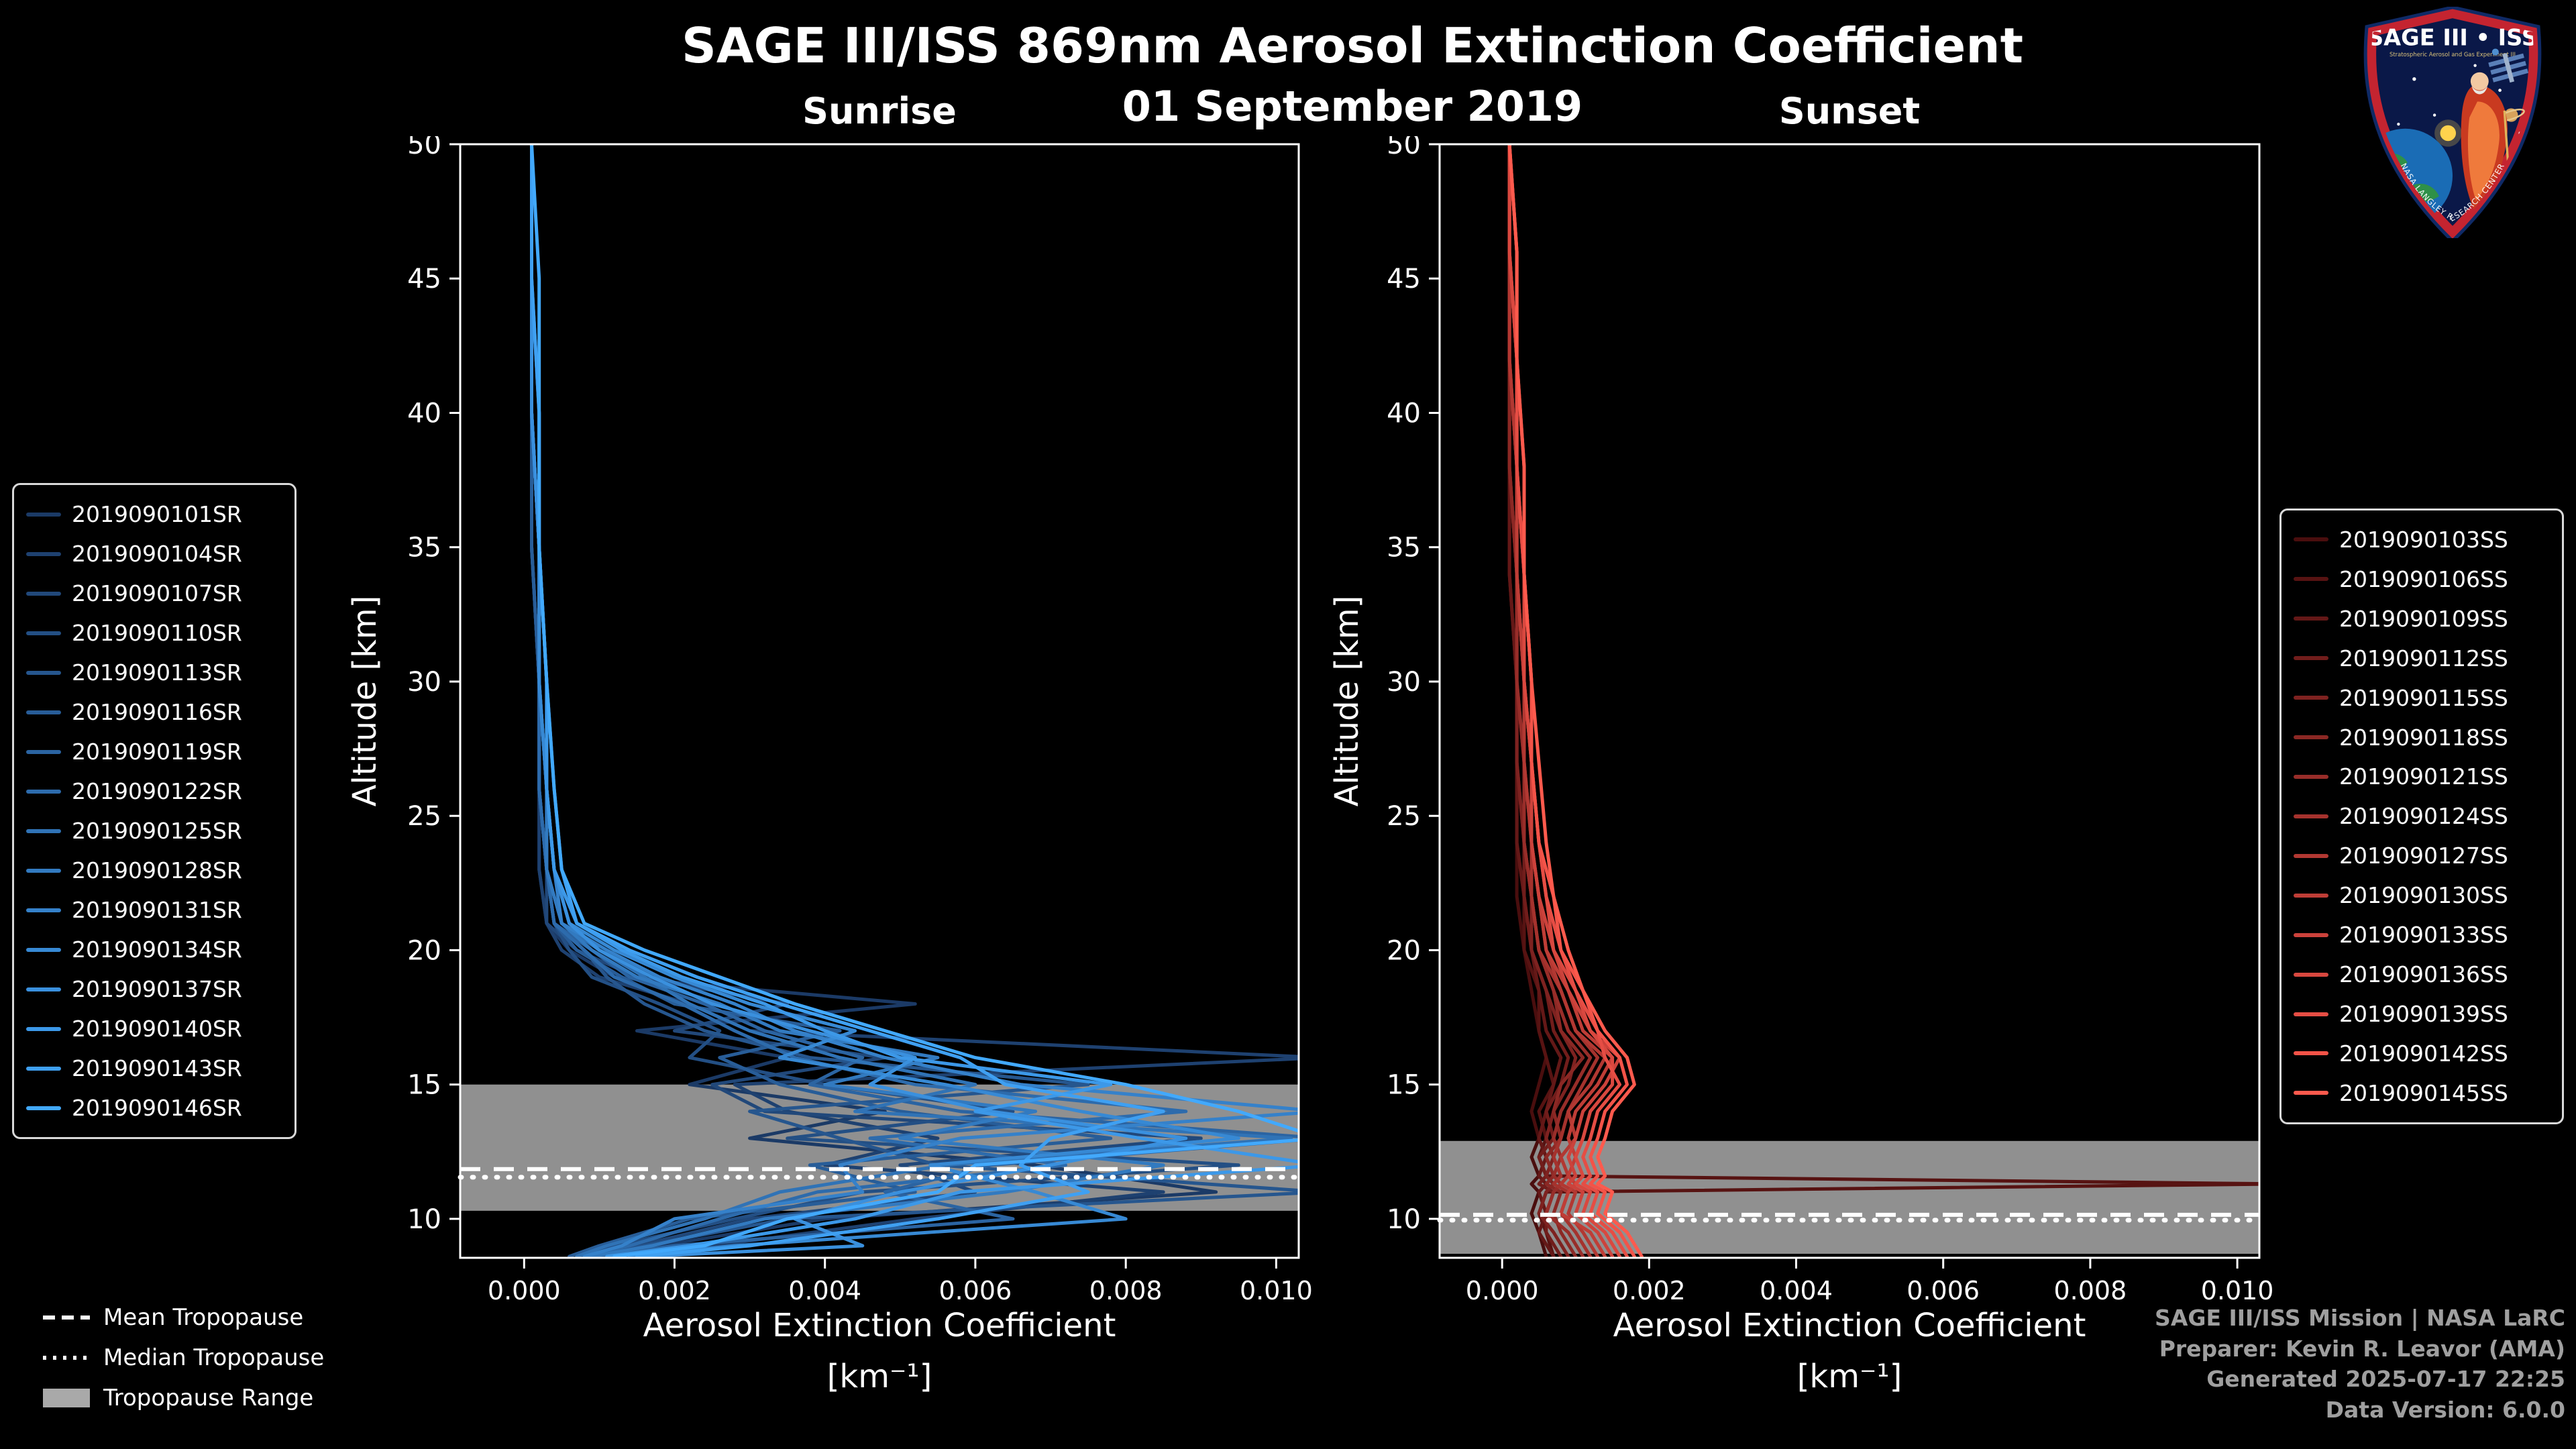 The width and height of the screenshot is (2576, 1449). What do you see at coordinates (2423, 539) in the screenshot?
I see `legend-label: 2019090103SS` at bounding box center [2423, 539].